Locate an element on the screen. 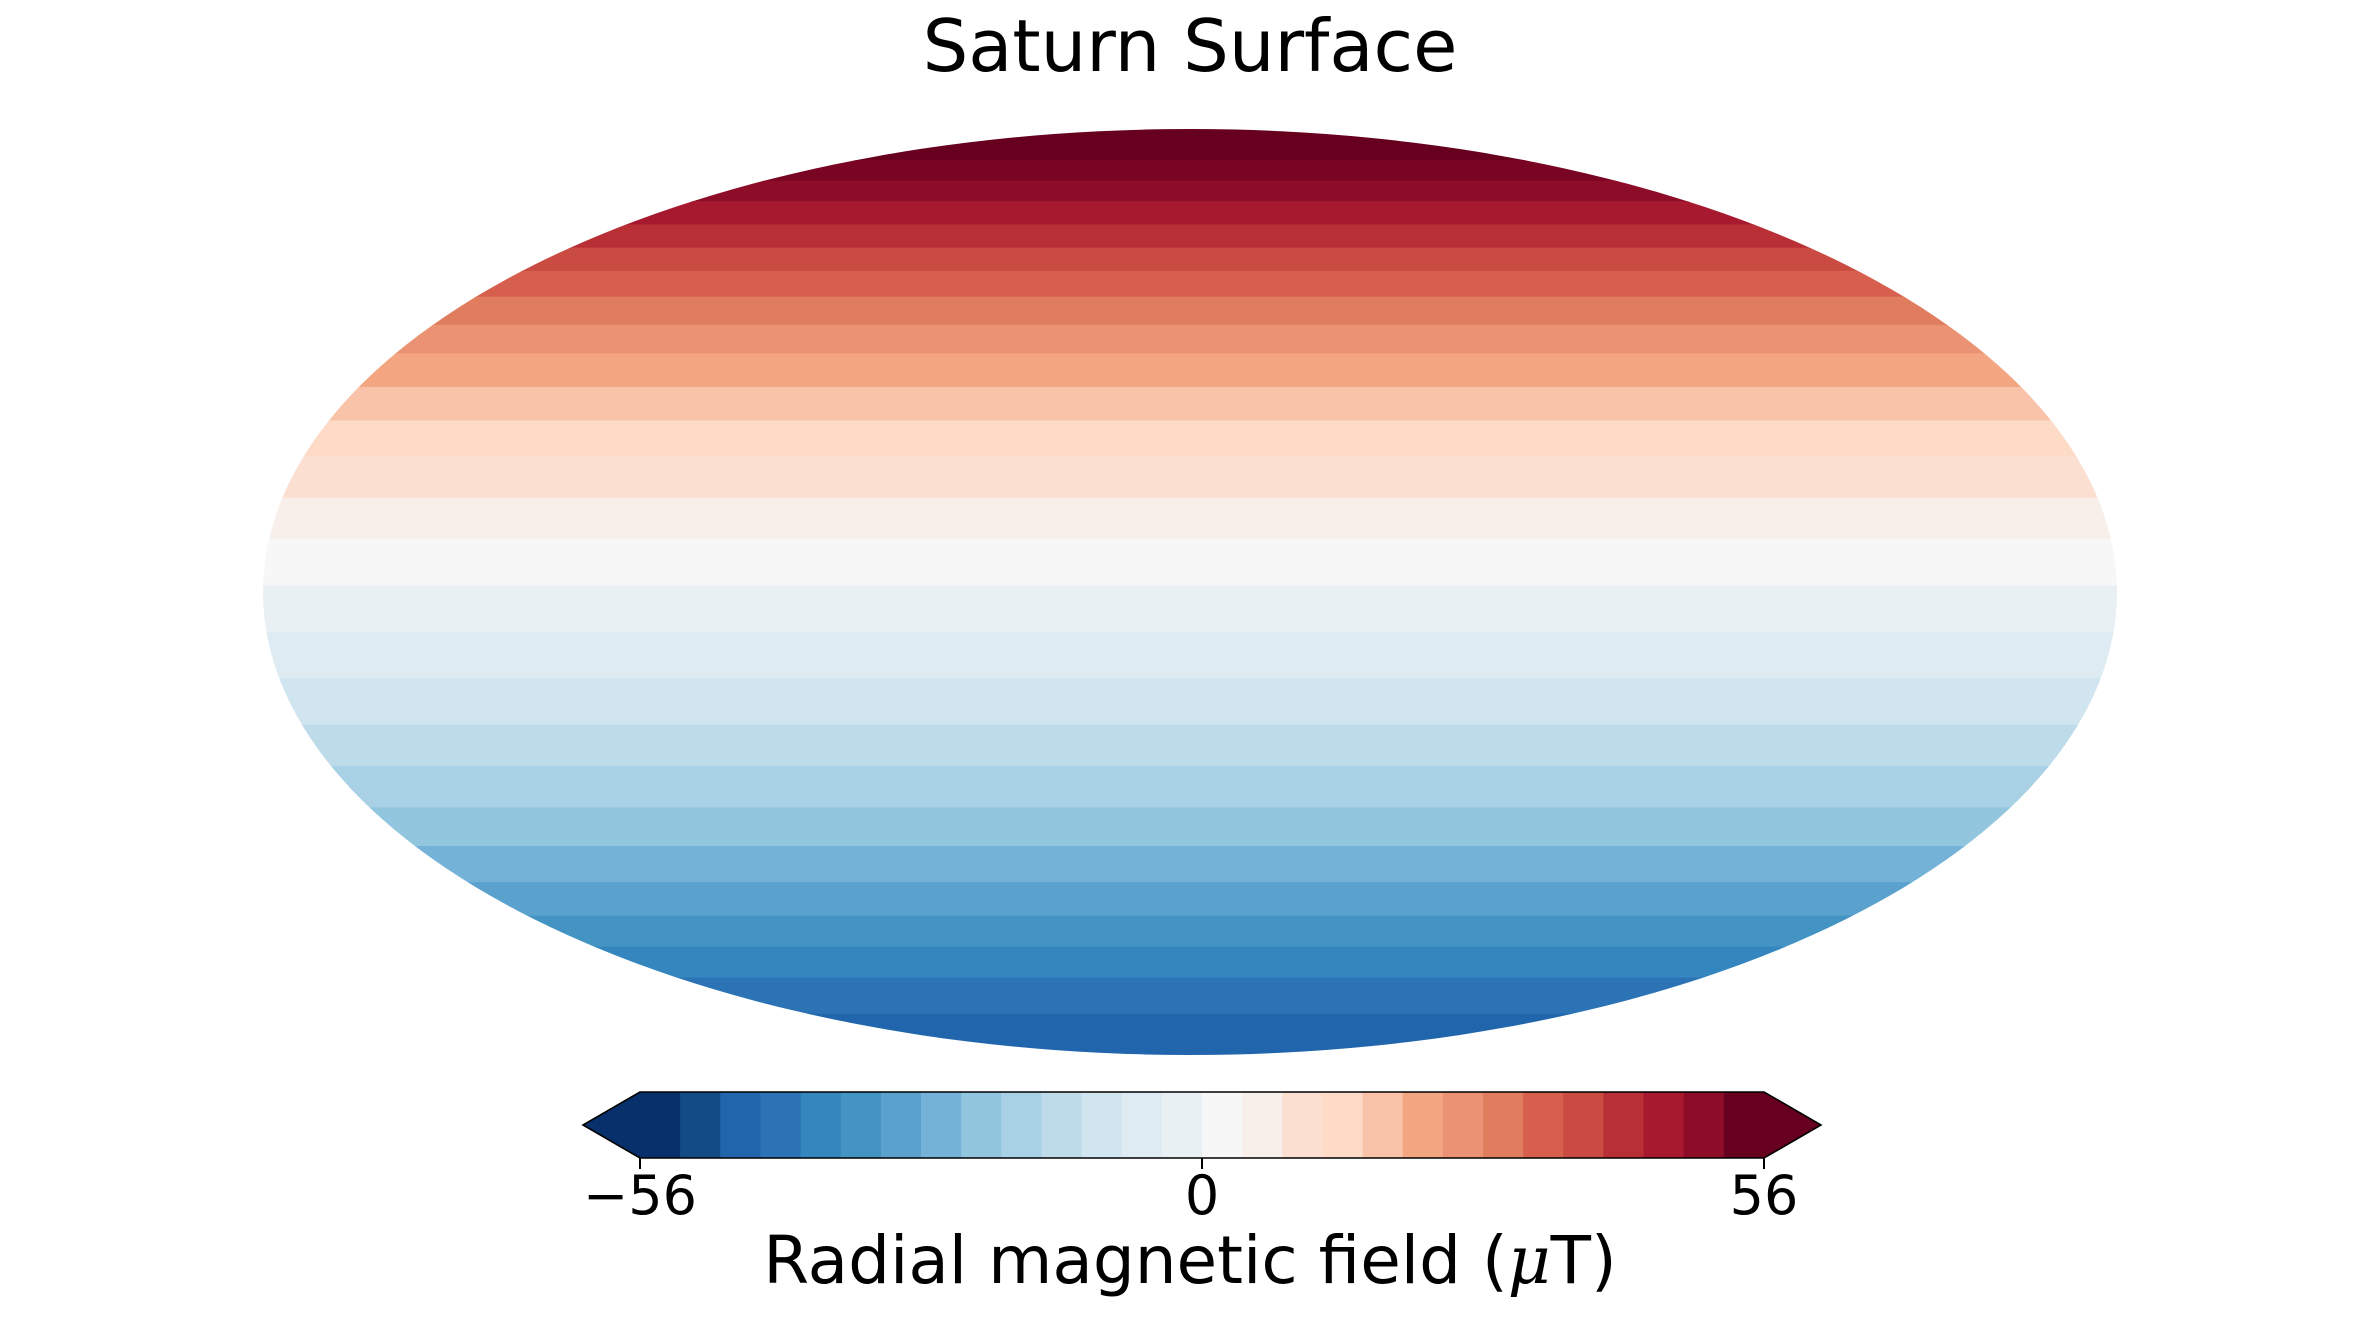 This screenshot has height=1322, width=2379. colorbar-tick-label: −56 is located at coordinates (640, 1195).